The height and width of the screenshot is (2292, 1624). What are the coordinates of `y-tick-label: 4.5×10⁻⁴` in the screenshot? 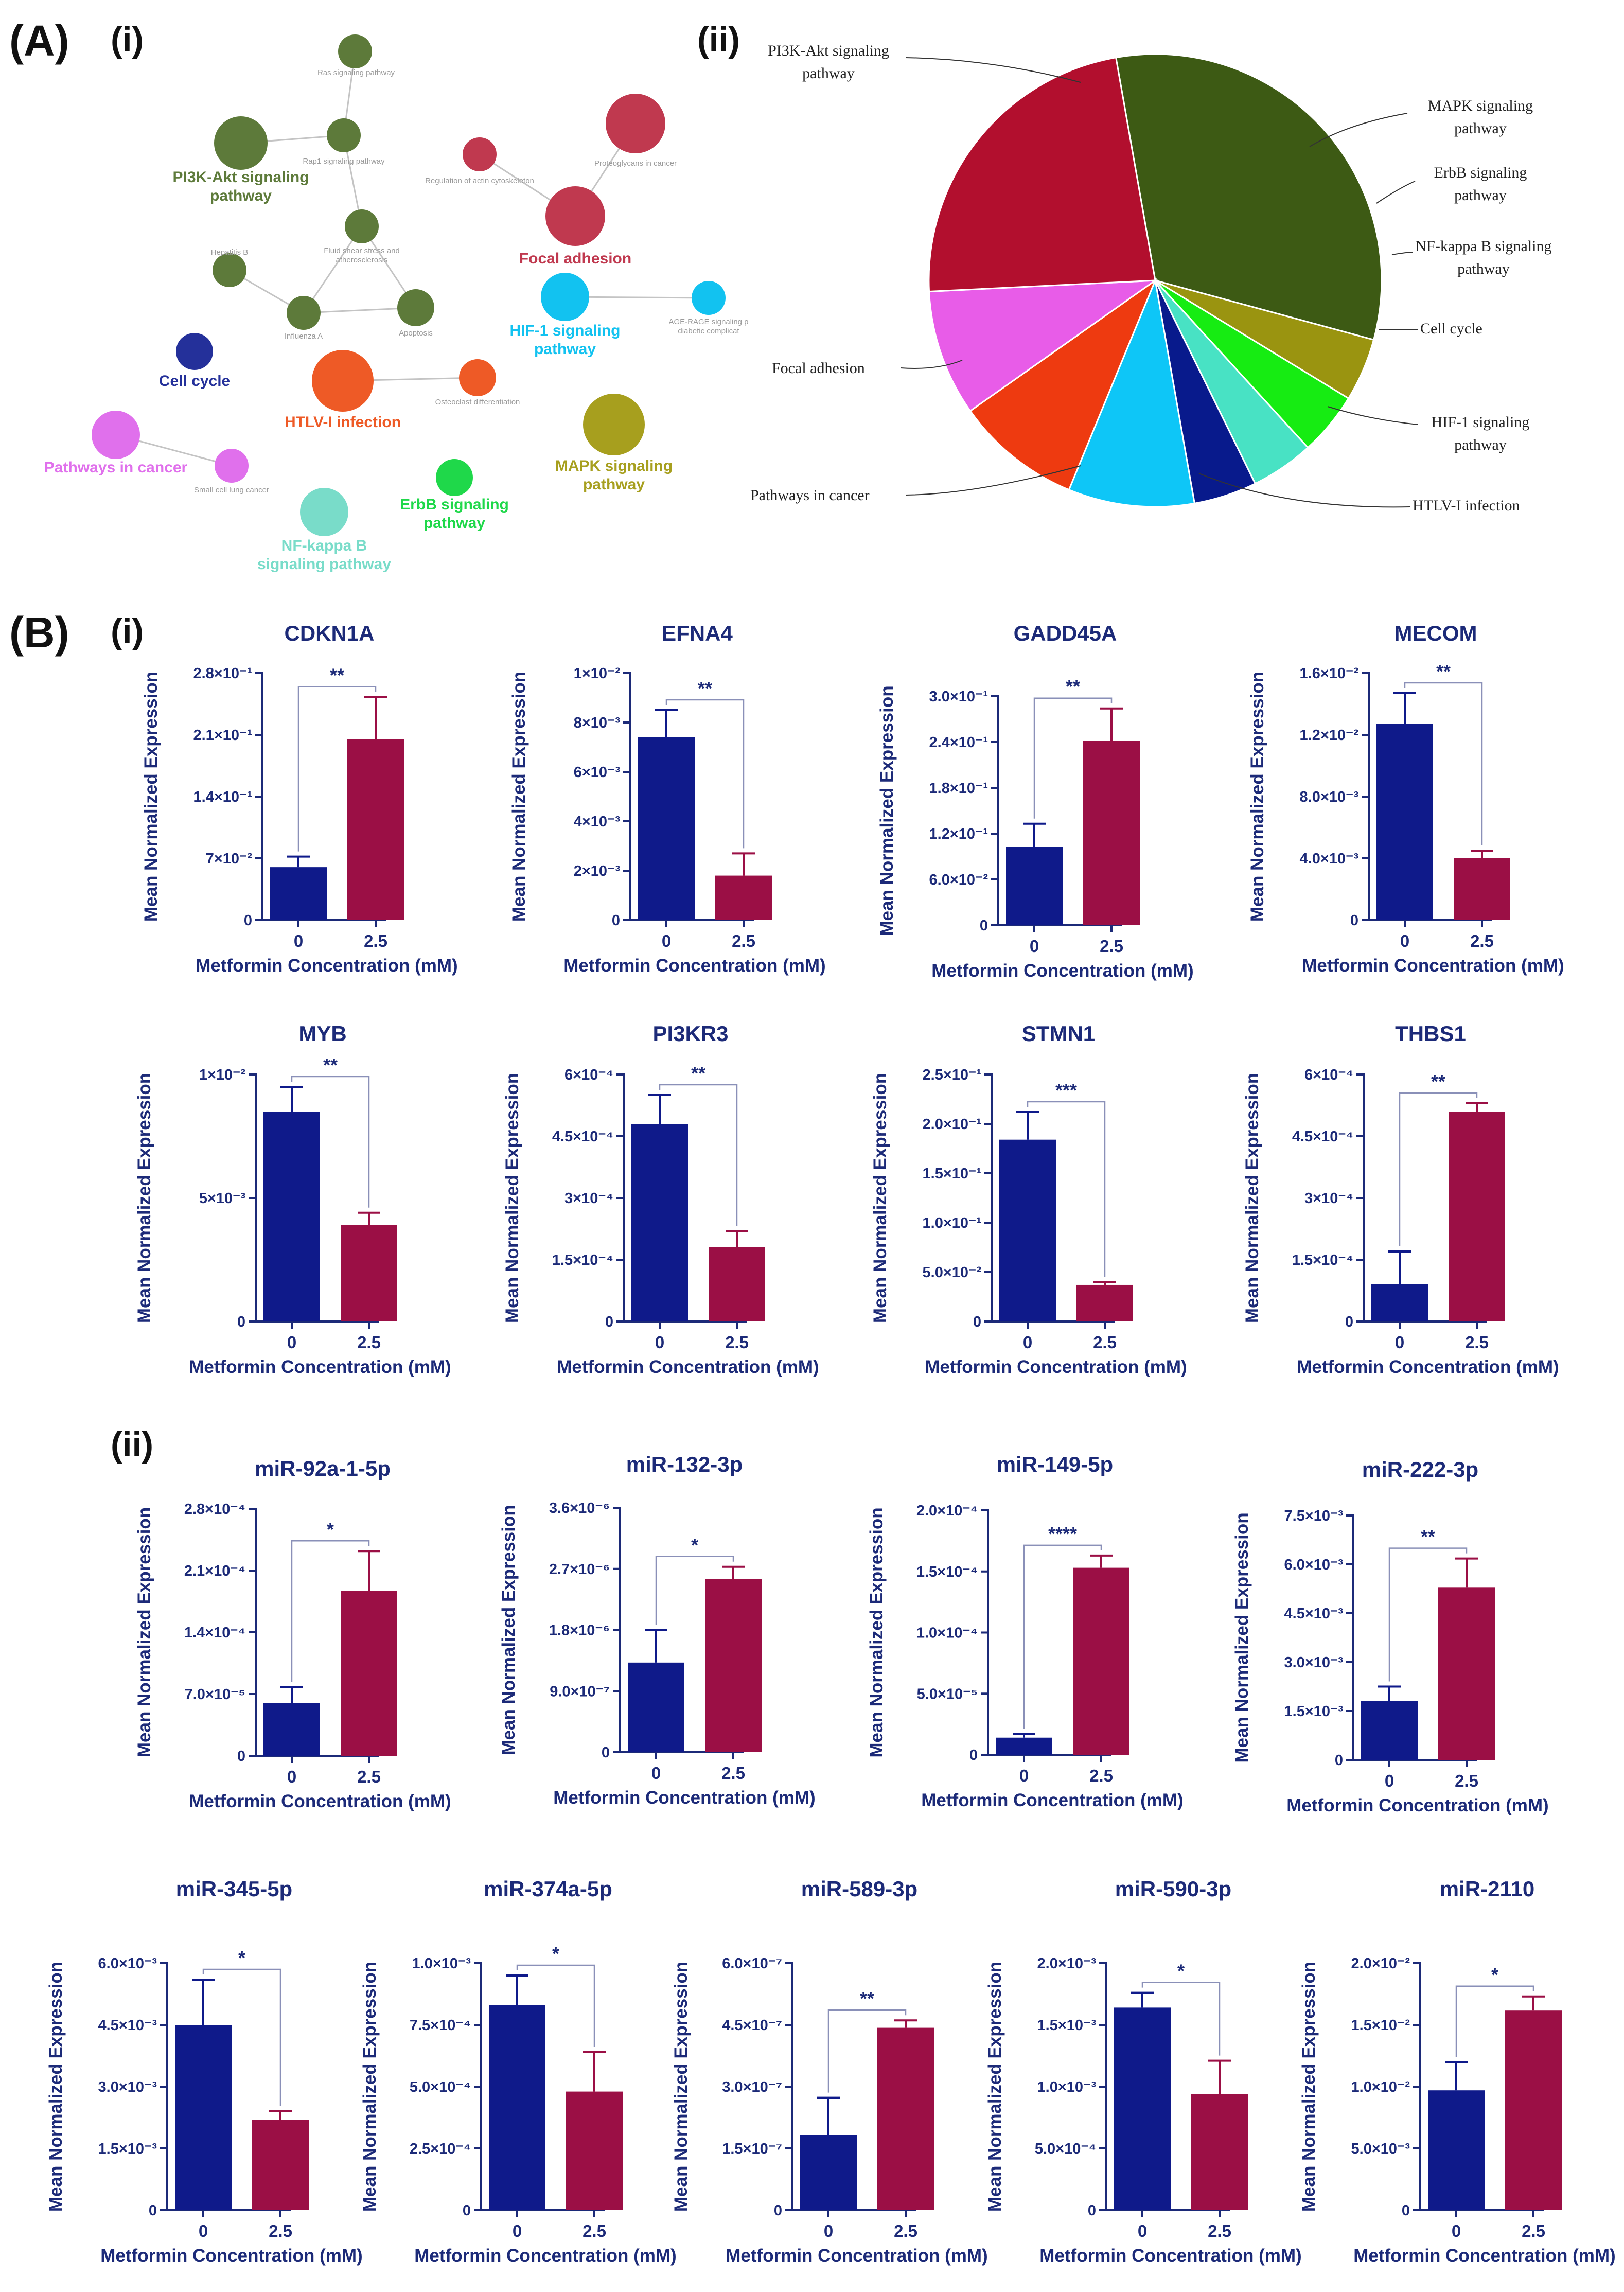 It's located at (582, 1137).